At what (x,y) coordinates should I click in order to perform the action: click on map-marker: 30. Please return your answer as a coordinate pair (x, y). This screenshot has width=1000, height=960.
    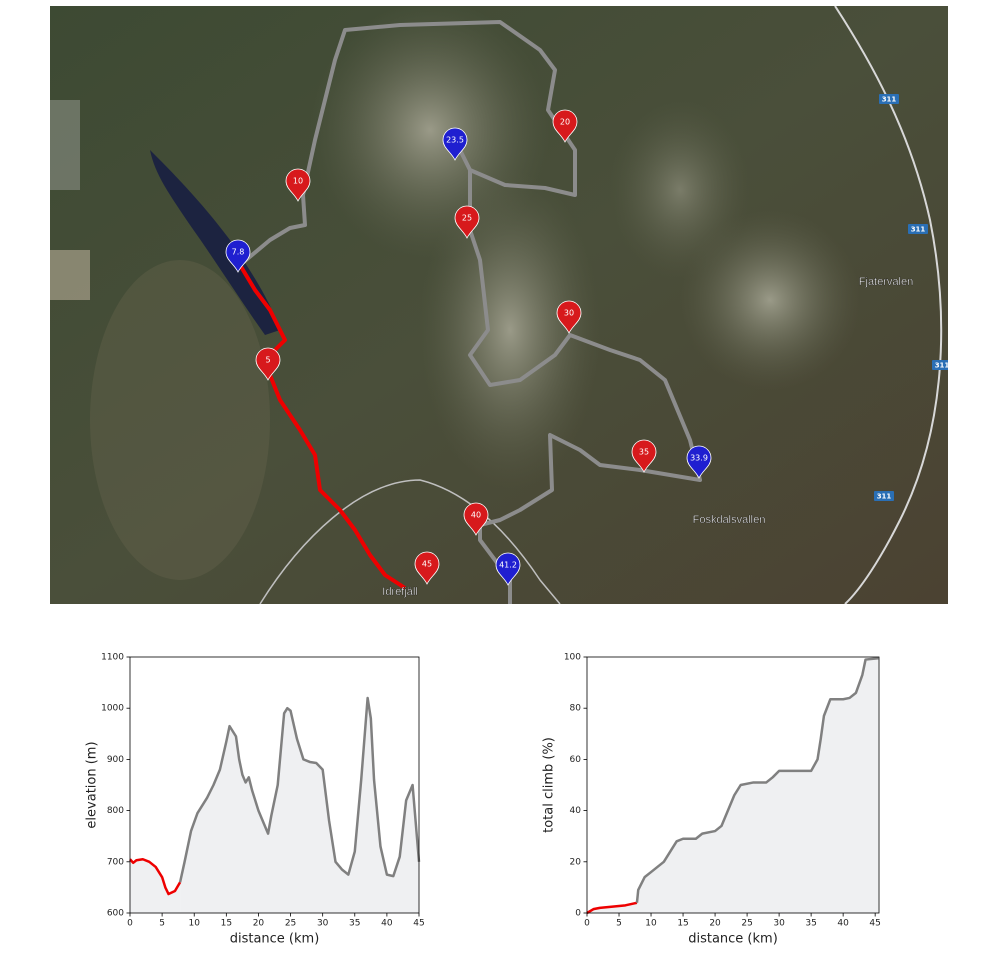
    Looking at the image, I should click on (569, 317).